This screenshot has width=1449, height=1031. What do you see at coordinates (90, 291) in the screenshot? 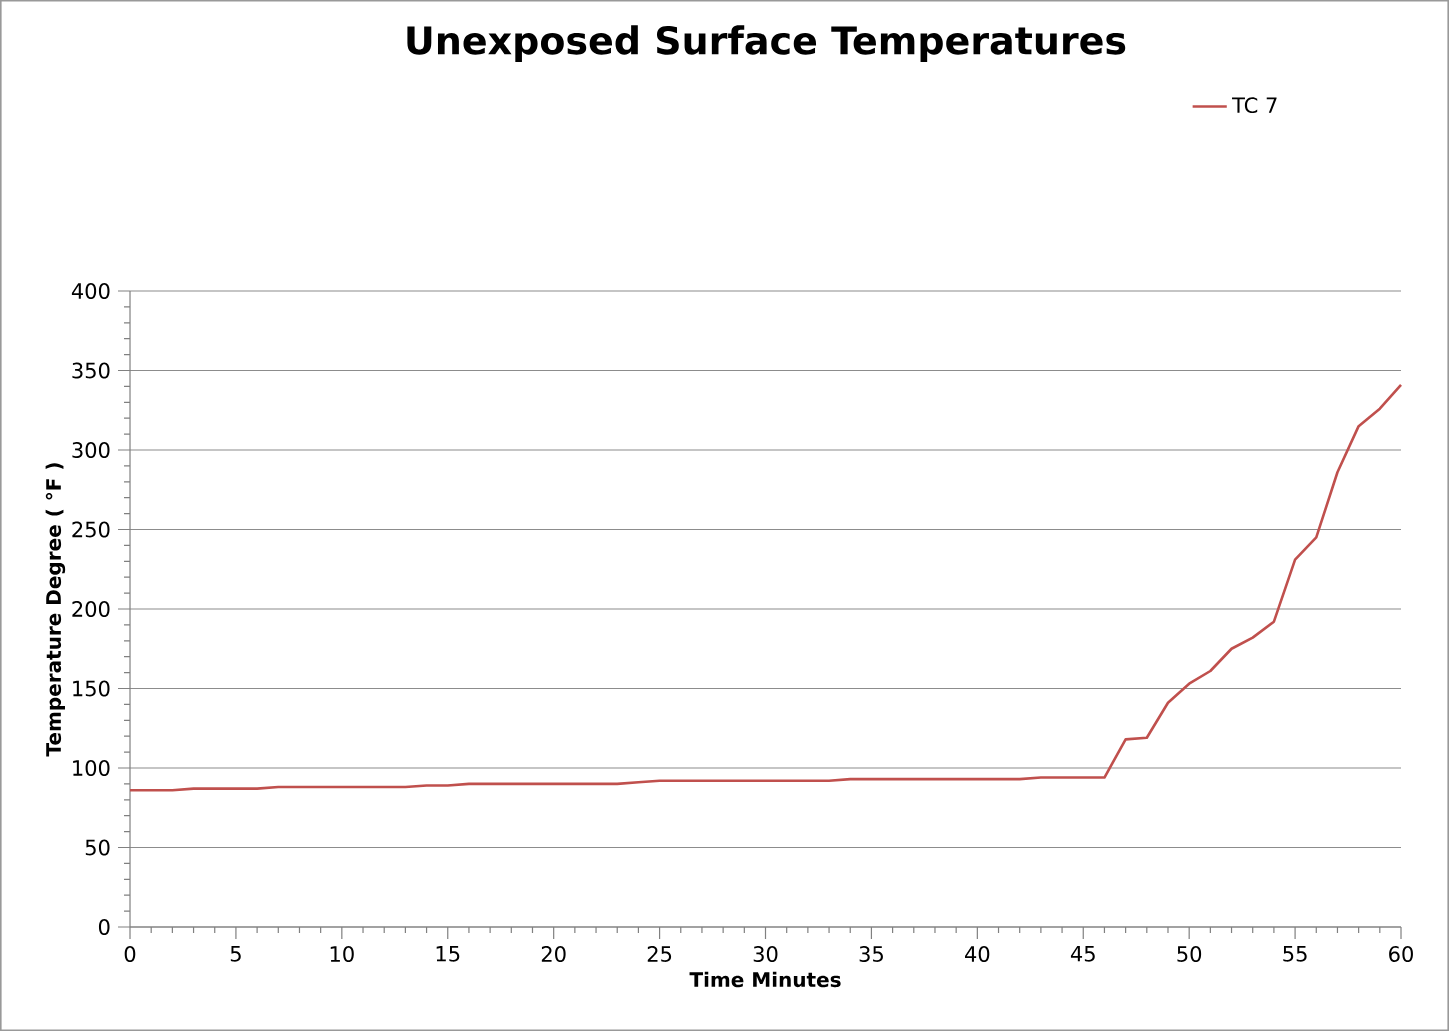
I see `y-tick-label: 400` at bounding box center [90, 291].